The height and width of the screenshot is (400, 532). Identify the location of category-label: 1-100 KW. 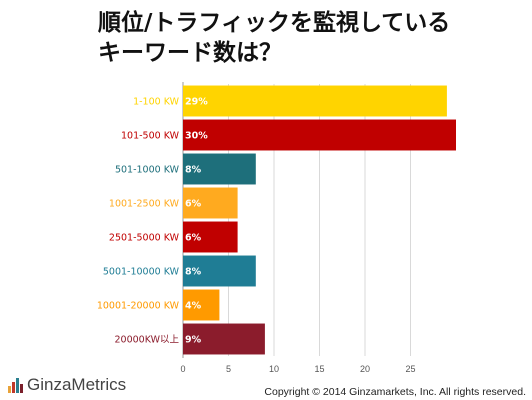
(156, 102).